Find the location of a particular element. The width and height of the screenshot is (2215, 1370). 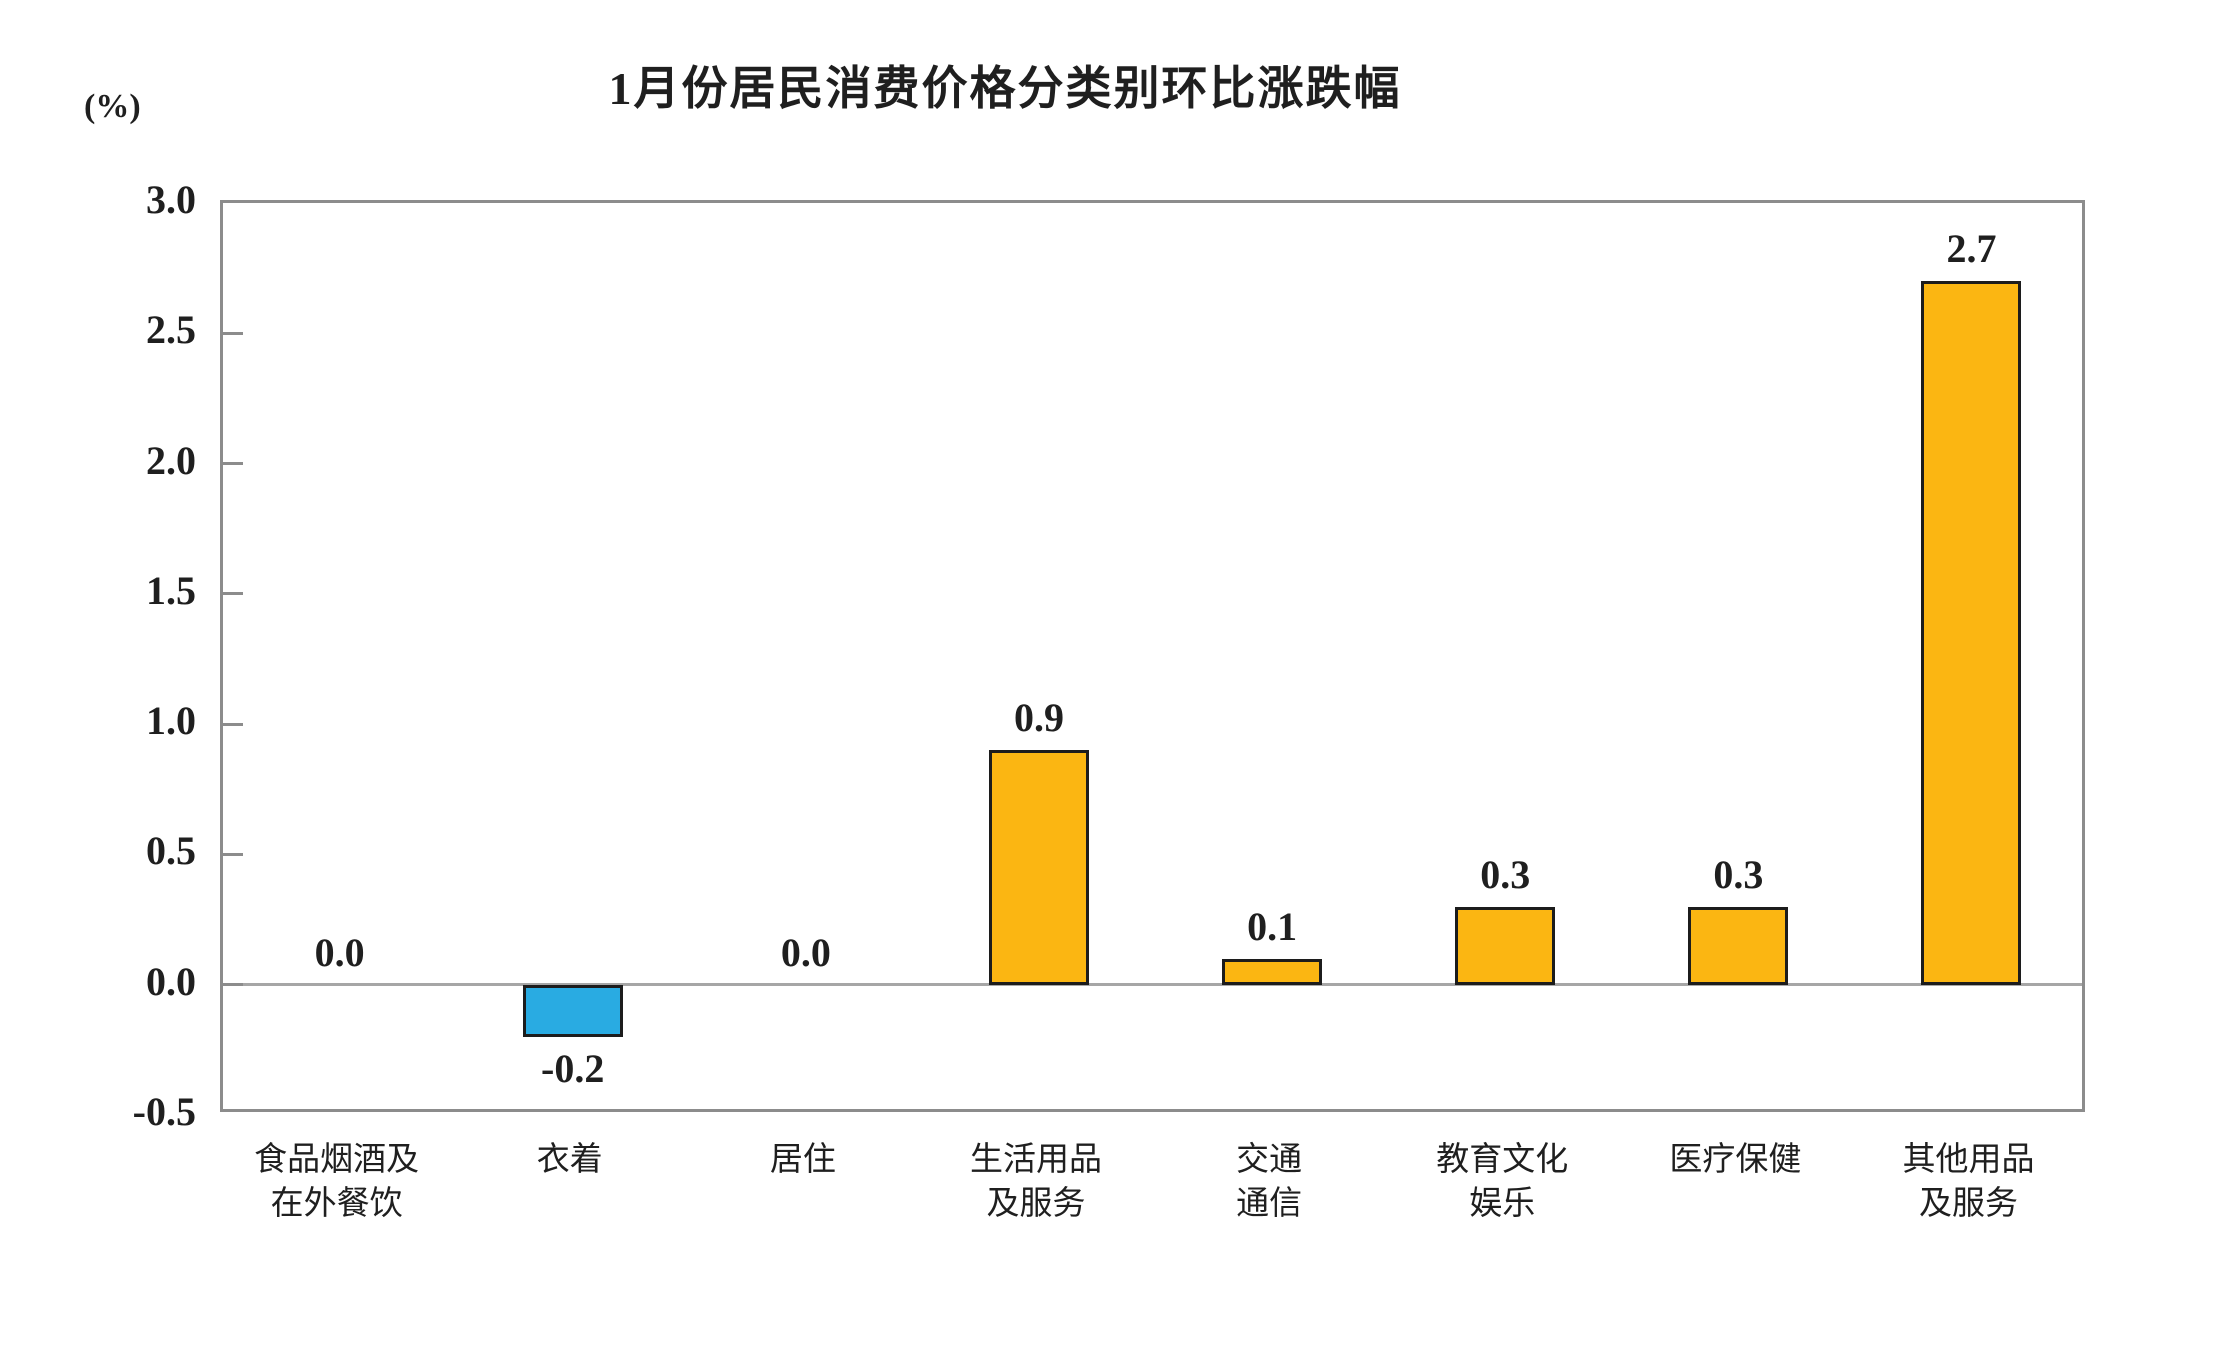

chart-title: 1月份居民消费价格分类别环比涨跌幅 is located at coordinates (1005, 88).